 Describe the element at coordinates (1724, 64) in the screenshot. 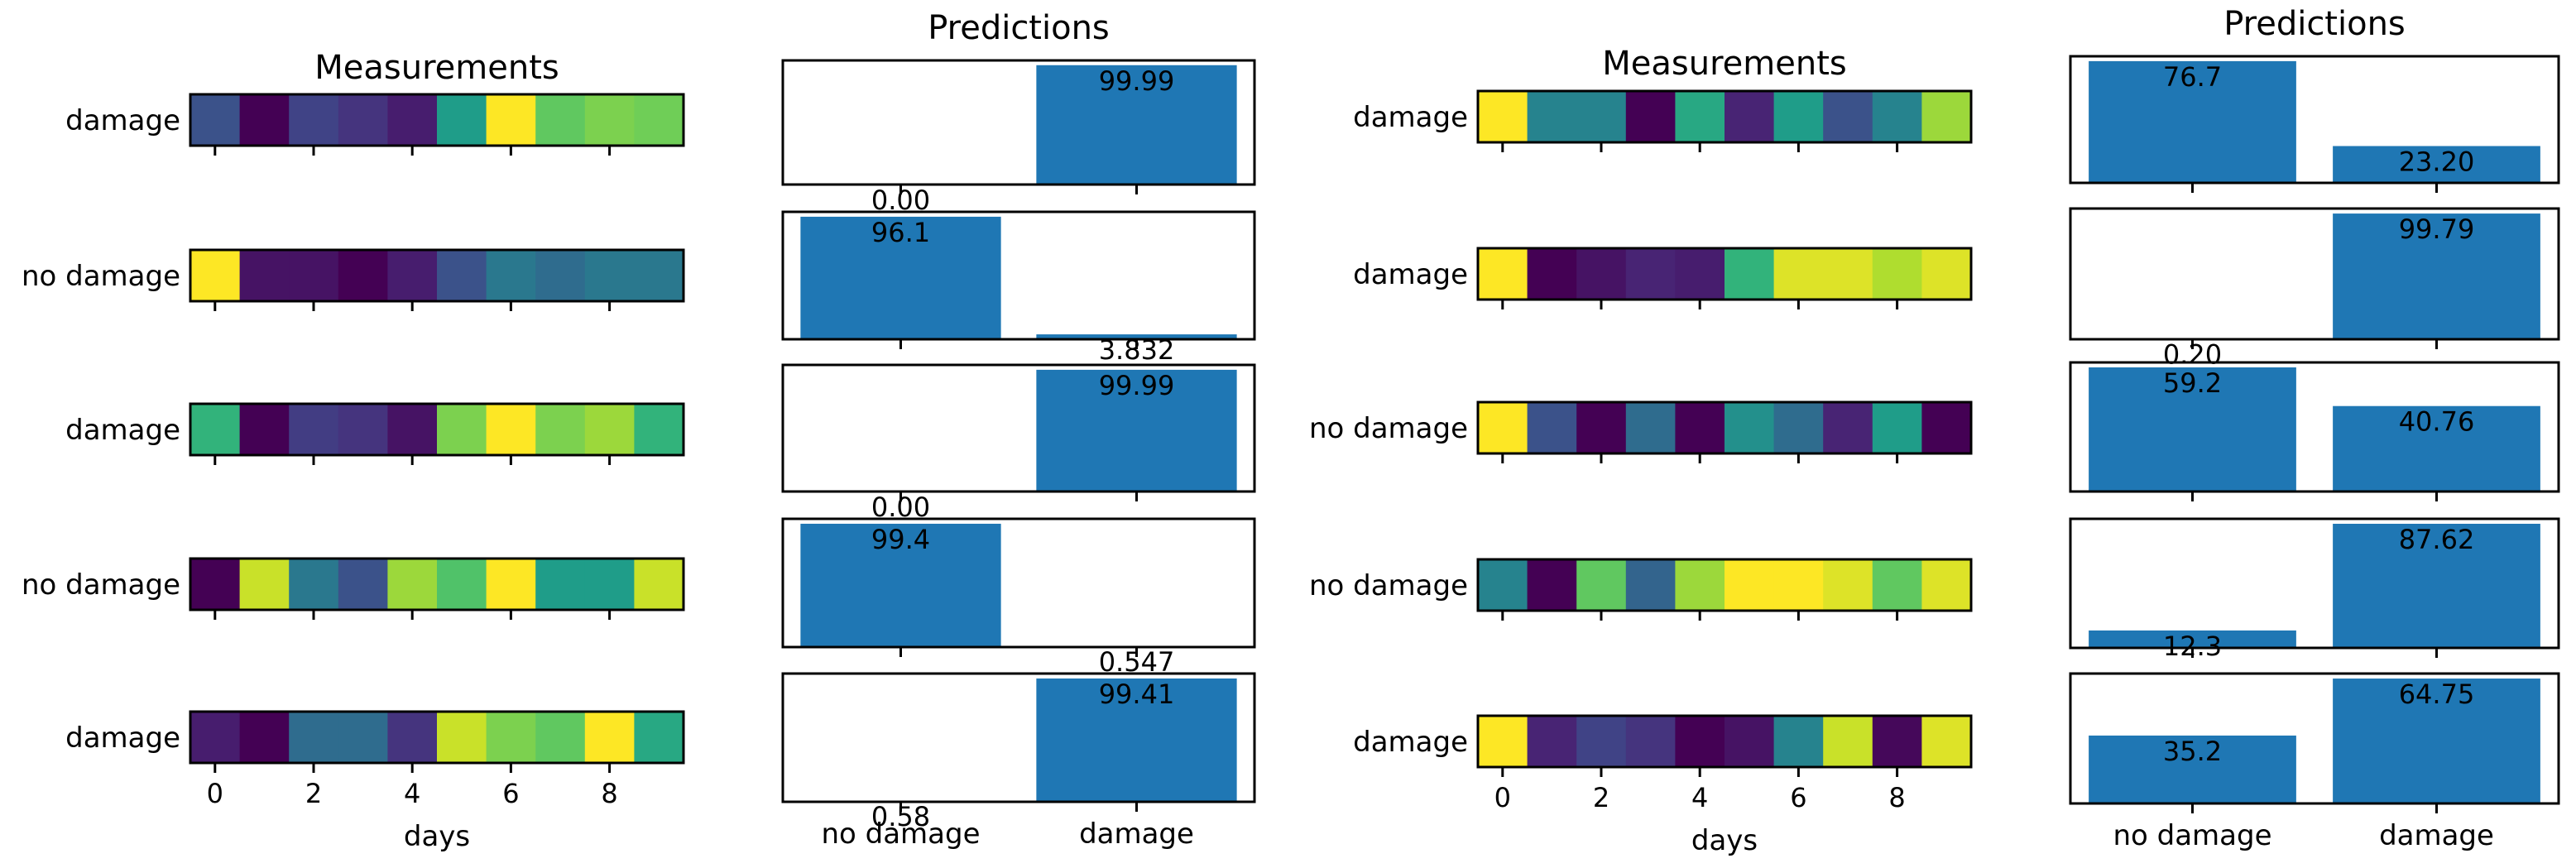

I see `heatmap-title: Measurements` at that location.